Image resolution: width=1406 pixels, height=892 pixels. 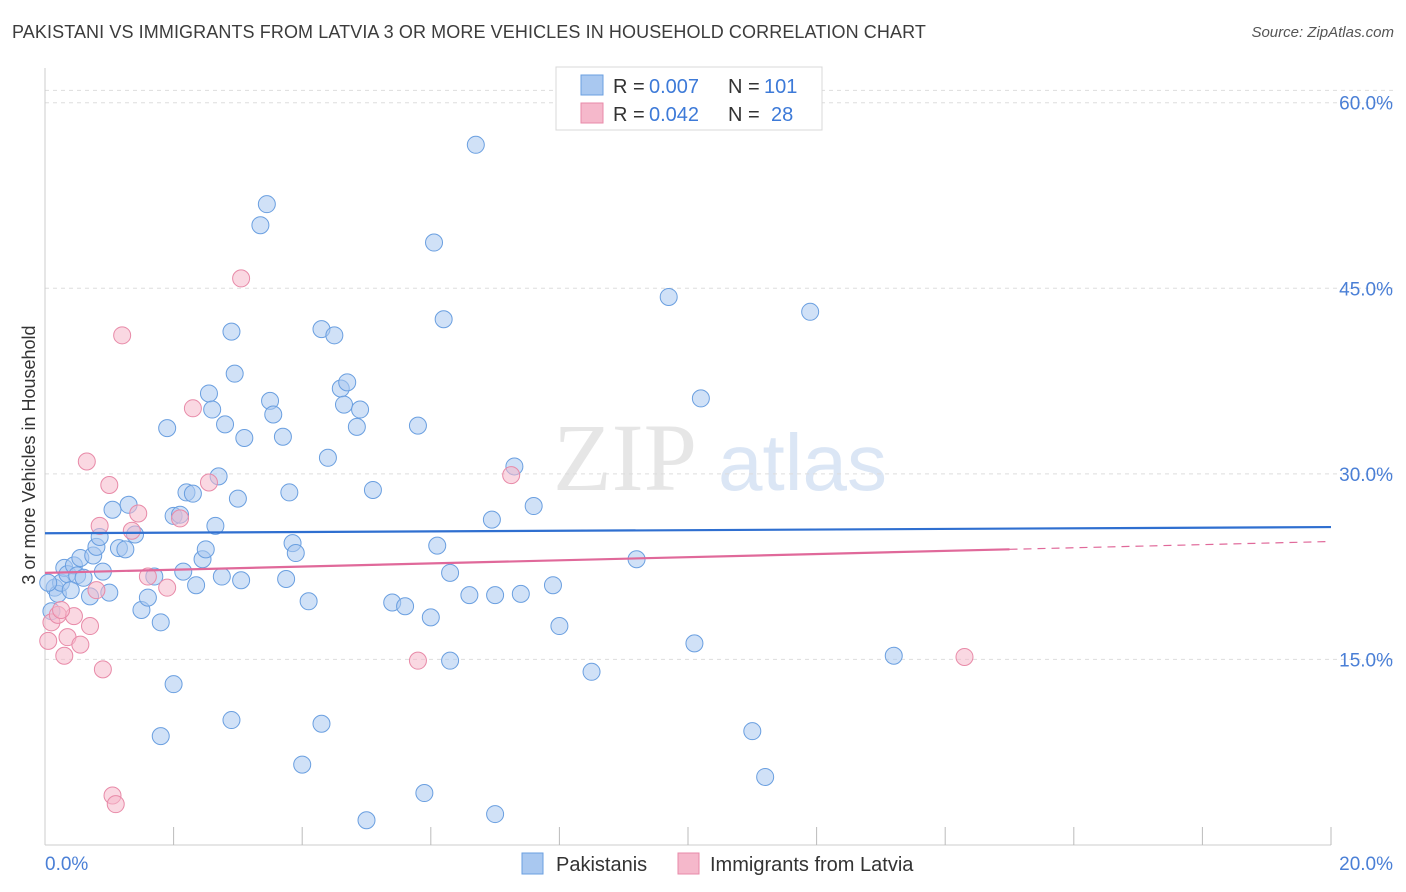 I want to click on x-tick-label: 0.0%, so click(x=66, y=864).